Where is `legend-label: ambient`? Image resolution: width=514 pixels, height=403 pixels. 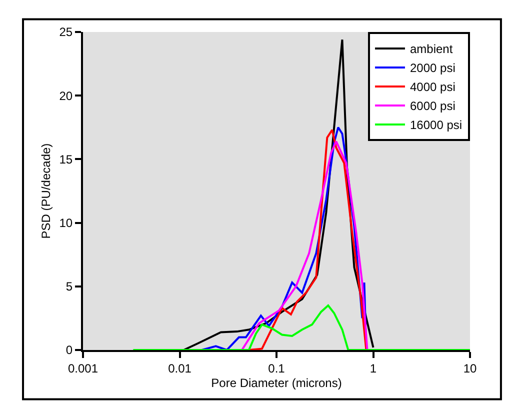
legend-label: ambient is located at coordinates (432, 49).